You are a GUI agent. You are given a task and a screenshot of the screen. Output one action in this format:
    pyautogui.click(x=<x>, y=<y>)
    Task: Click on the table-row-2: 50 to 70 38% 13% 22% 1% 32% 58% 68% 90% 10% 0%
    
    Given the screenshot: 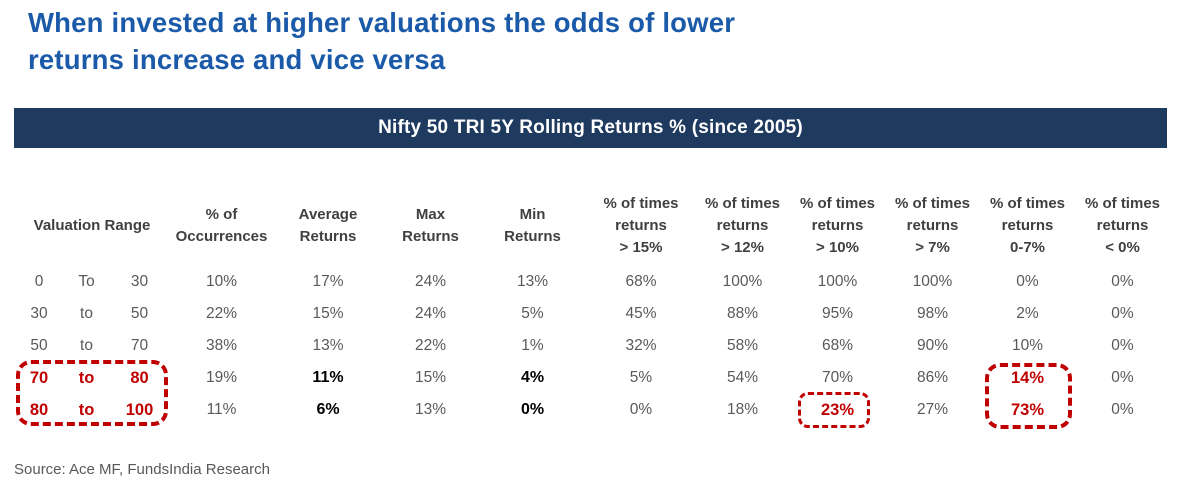 What is the action you would take?
    pyautogui.click(x=592, y=346)
    